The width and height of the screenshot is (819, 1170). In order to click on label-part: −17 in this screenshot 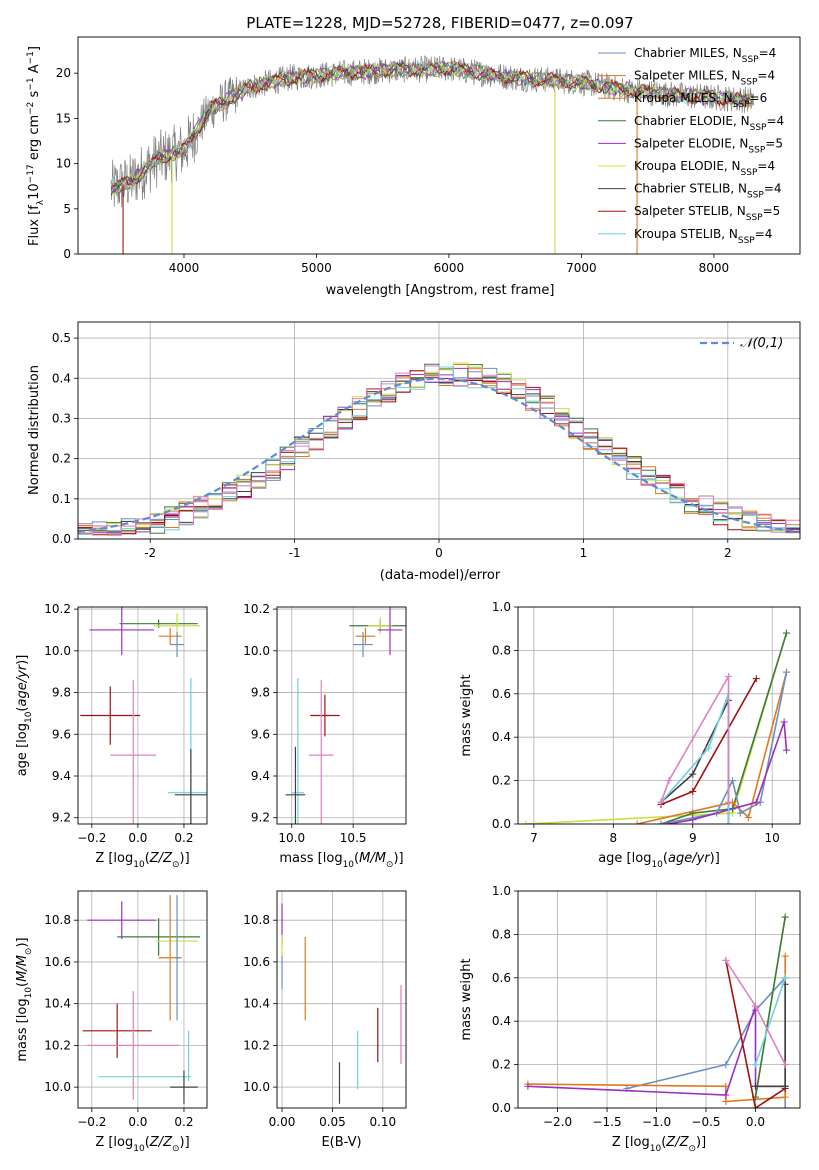, I will do `click(31, 173)`.